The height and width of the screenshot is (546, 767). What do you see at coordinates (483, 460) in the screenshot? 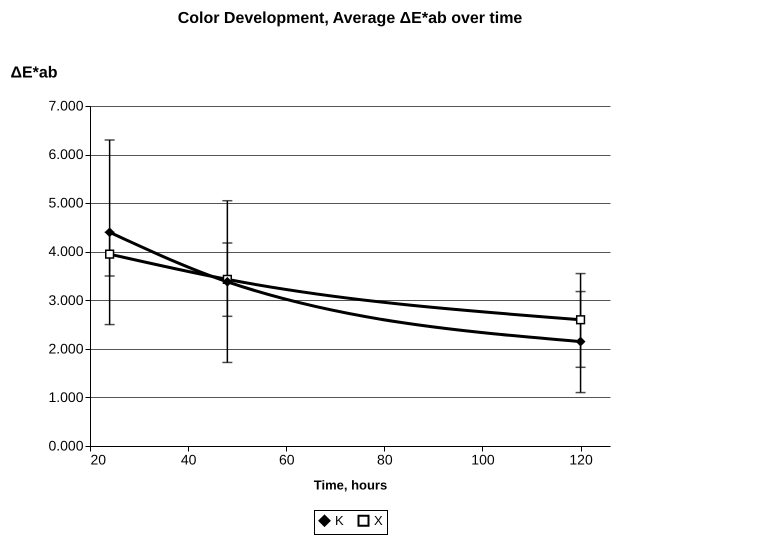
I see `x-tick-label: 100` at bounding box center [483, 460].